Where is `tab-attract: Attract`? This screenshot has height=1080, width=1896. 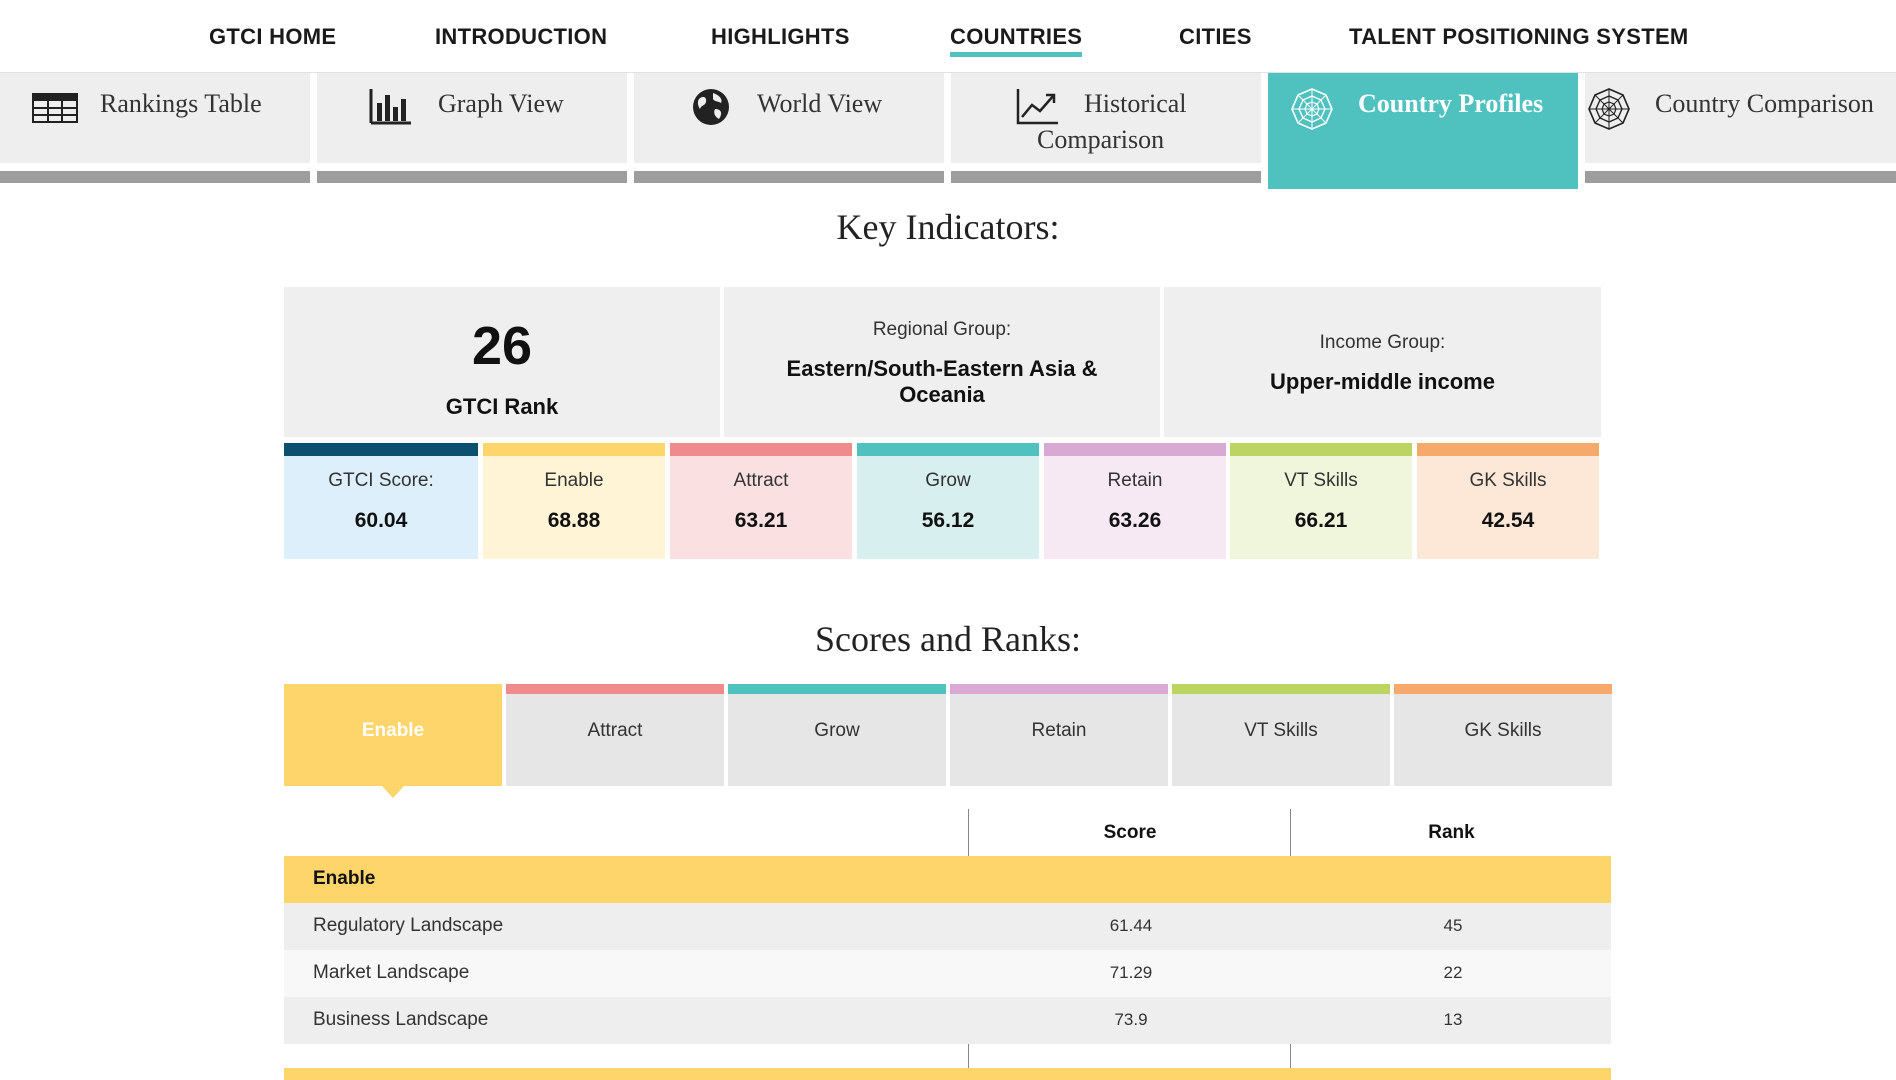 tab-attract: Attract is located at coordinates (615, 735).